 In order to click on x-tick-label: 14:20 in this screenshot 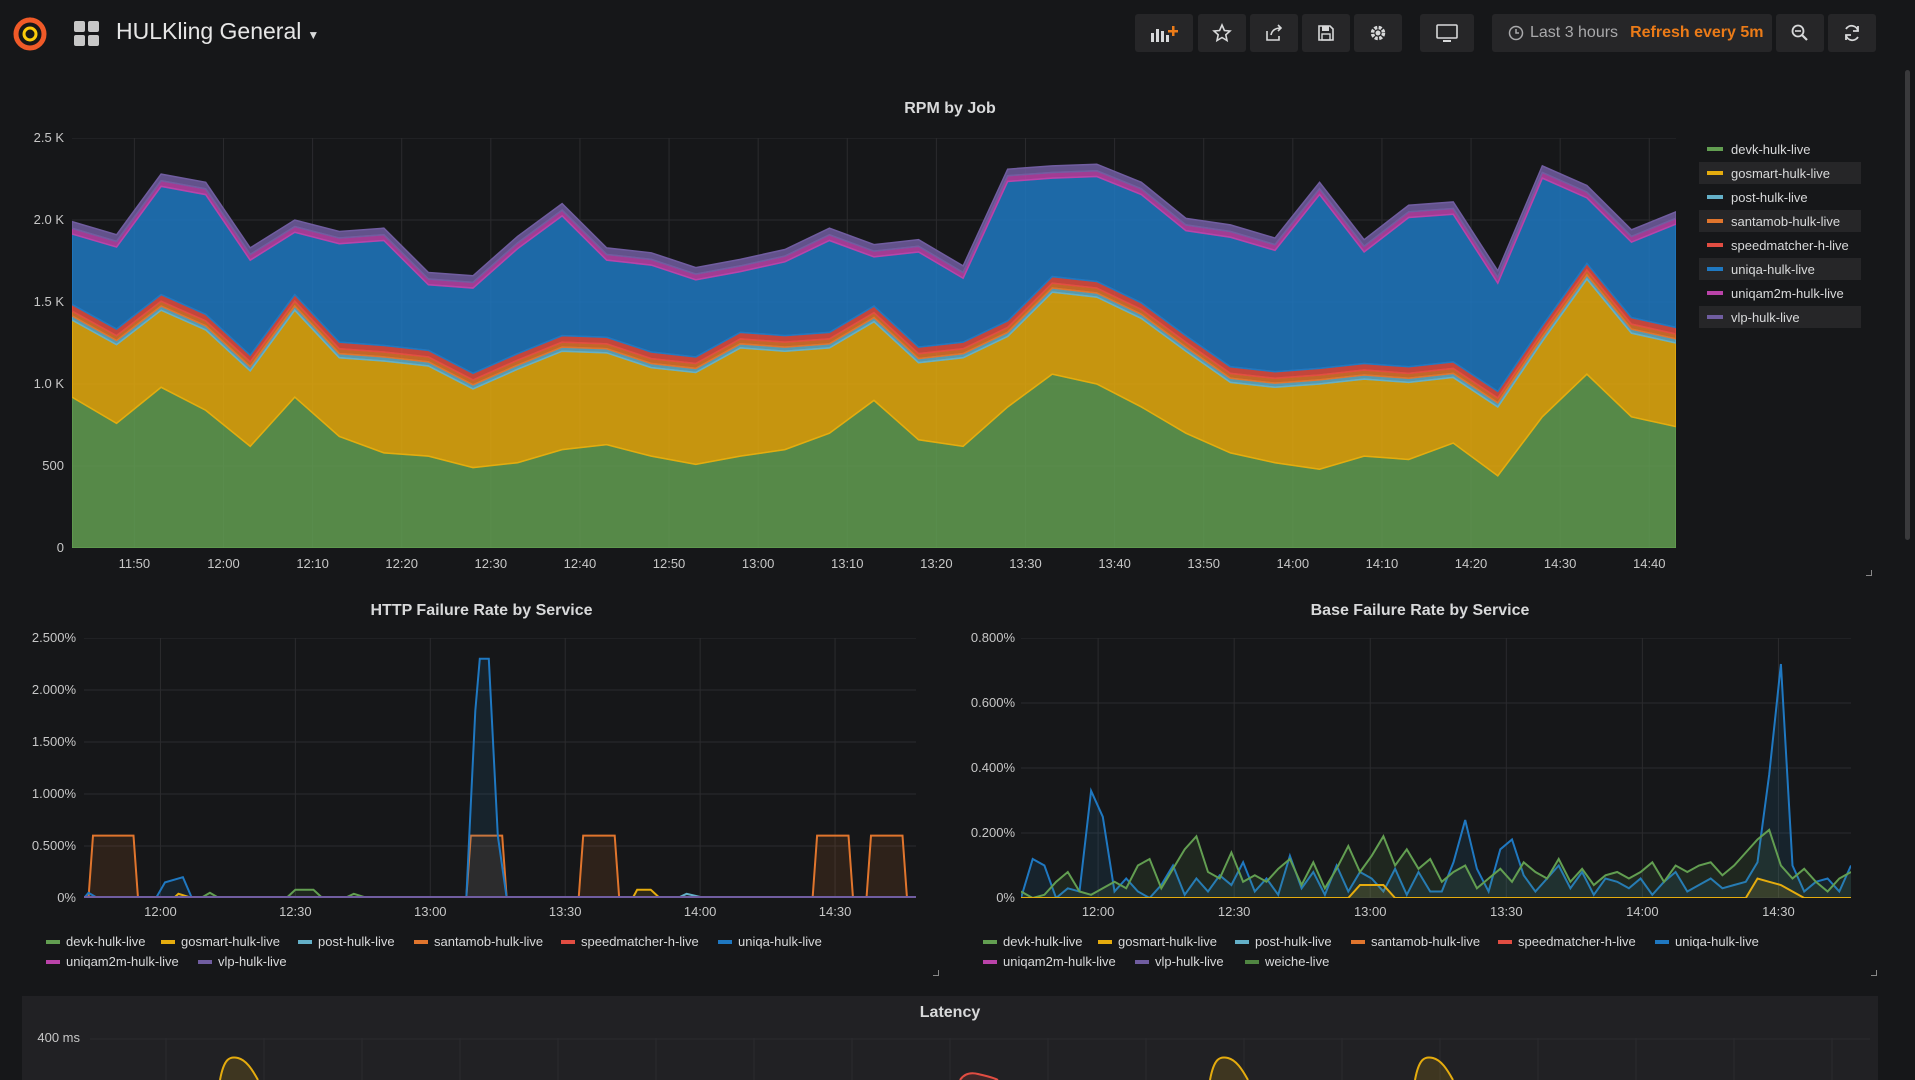, I will do `click(1471, 563)`.